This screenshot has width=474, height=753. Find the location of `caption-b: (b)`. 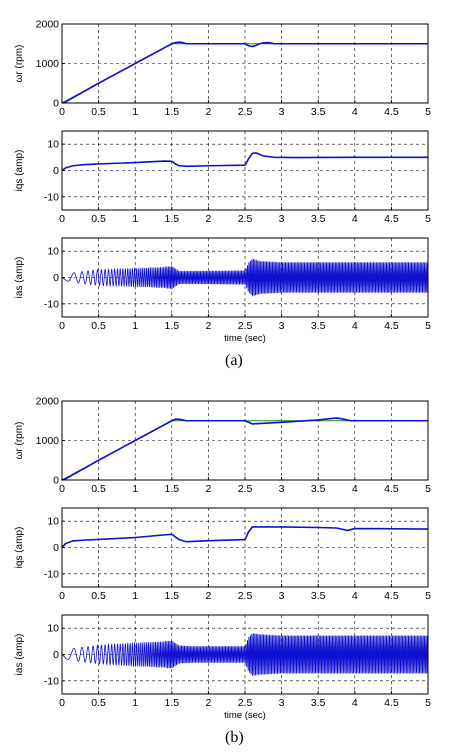

caption-b: (b) is located at coordinates (234, 737).